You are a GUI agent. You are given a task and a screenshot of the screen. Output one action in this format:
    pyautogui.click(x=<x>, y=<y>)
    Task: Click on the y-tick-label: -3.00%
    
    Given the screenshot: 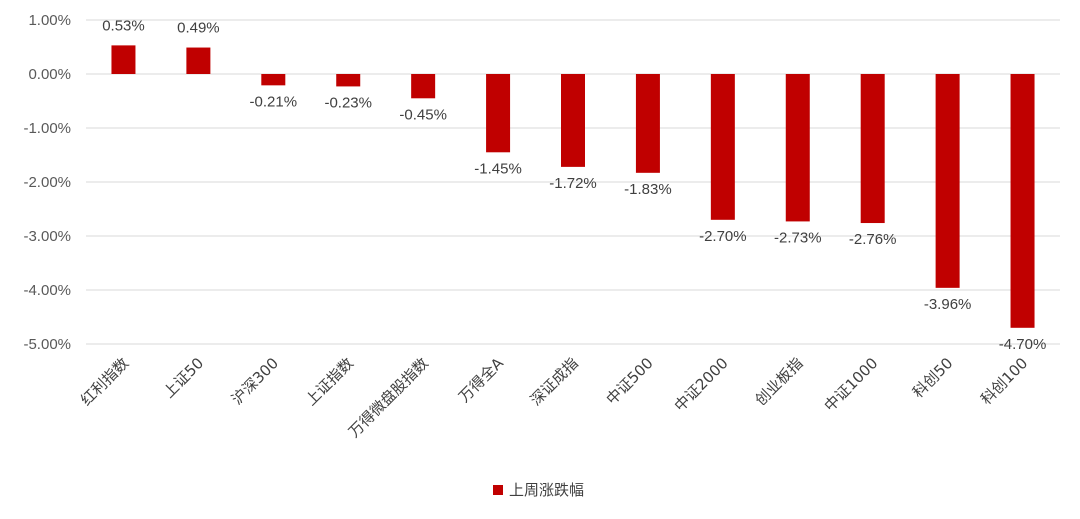 What is the action you would take?
    pyautogui.click(x=47, y=236)
    